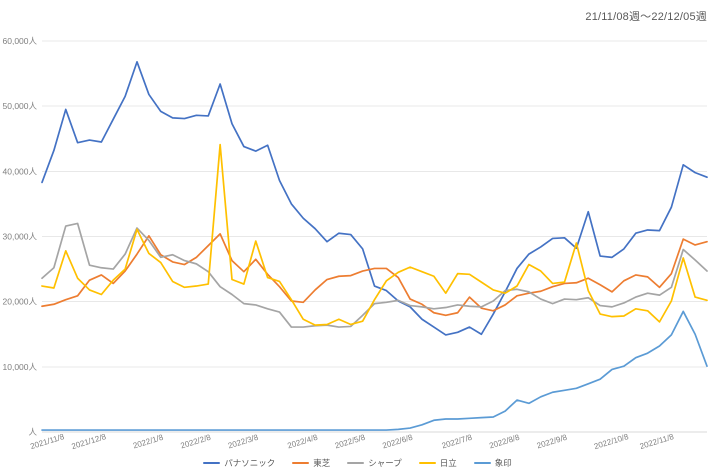  Describe the element at coordinates (20, 367) in the screenshot. I see `y-axis-tick-label: 10,000人` at that location.